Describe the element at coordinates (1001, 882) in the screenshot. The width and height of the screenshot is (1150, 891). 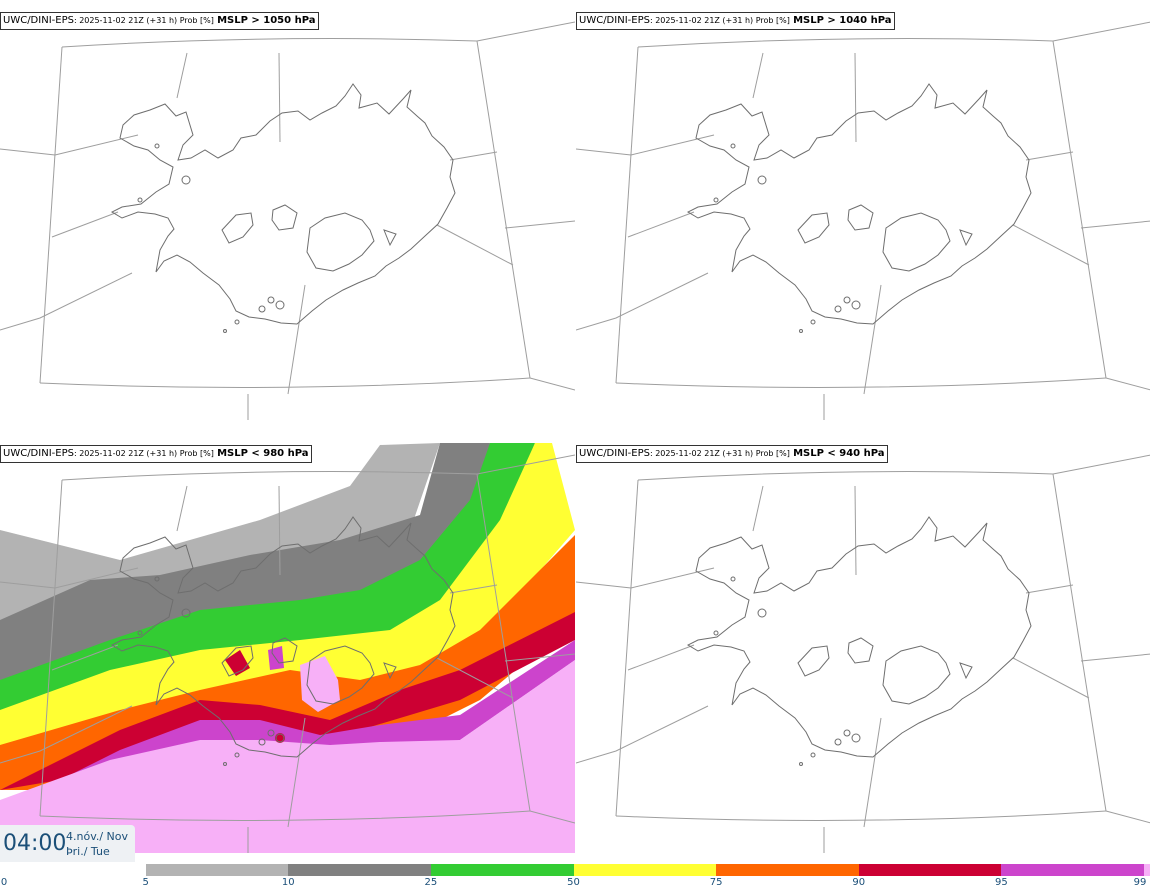
I see `colorbar-tick-label: 95` at that location.